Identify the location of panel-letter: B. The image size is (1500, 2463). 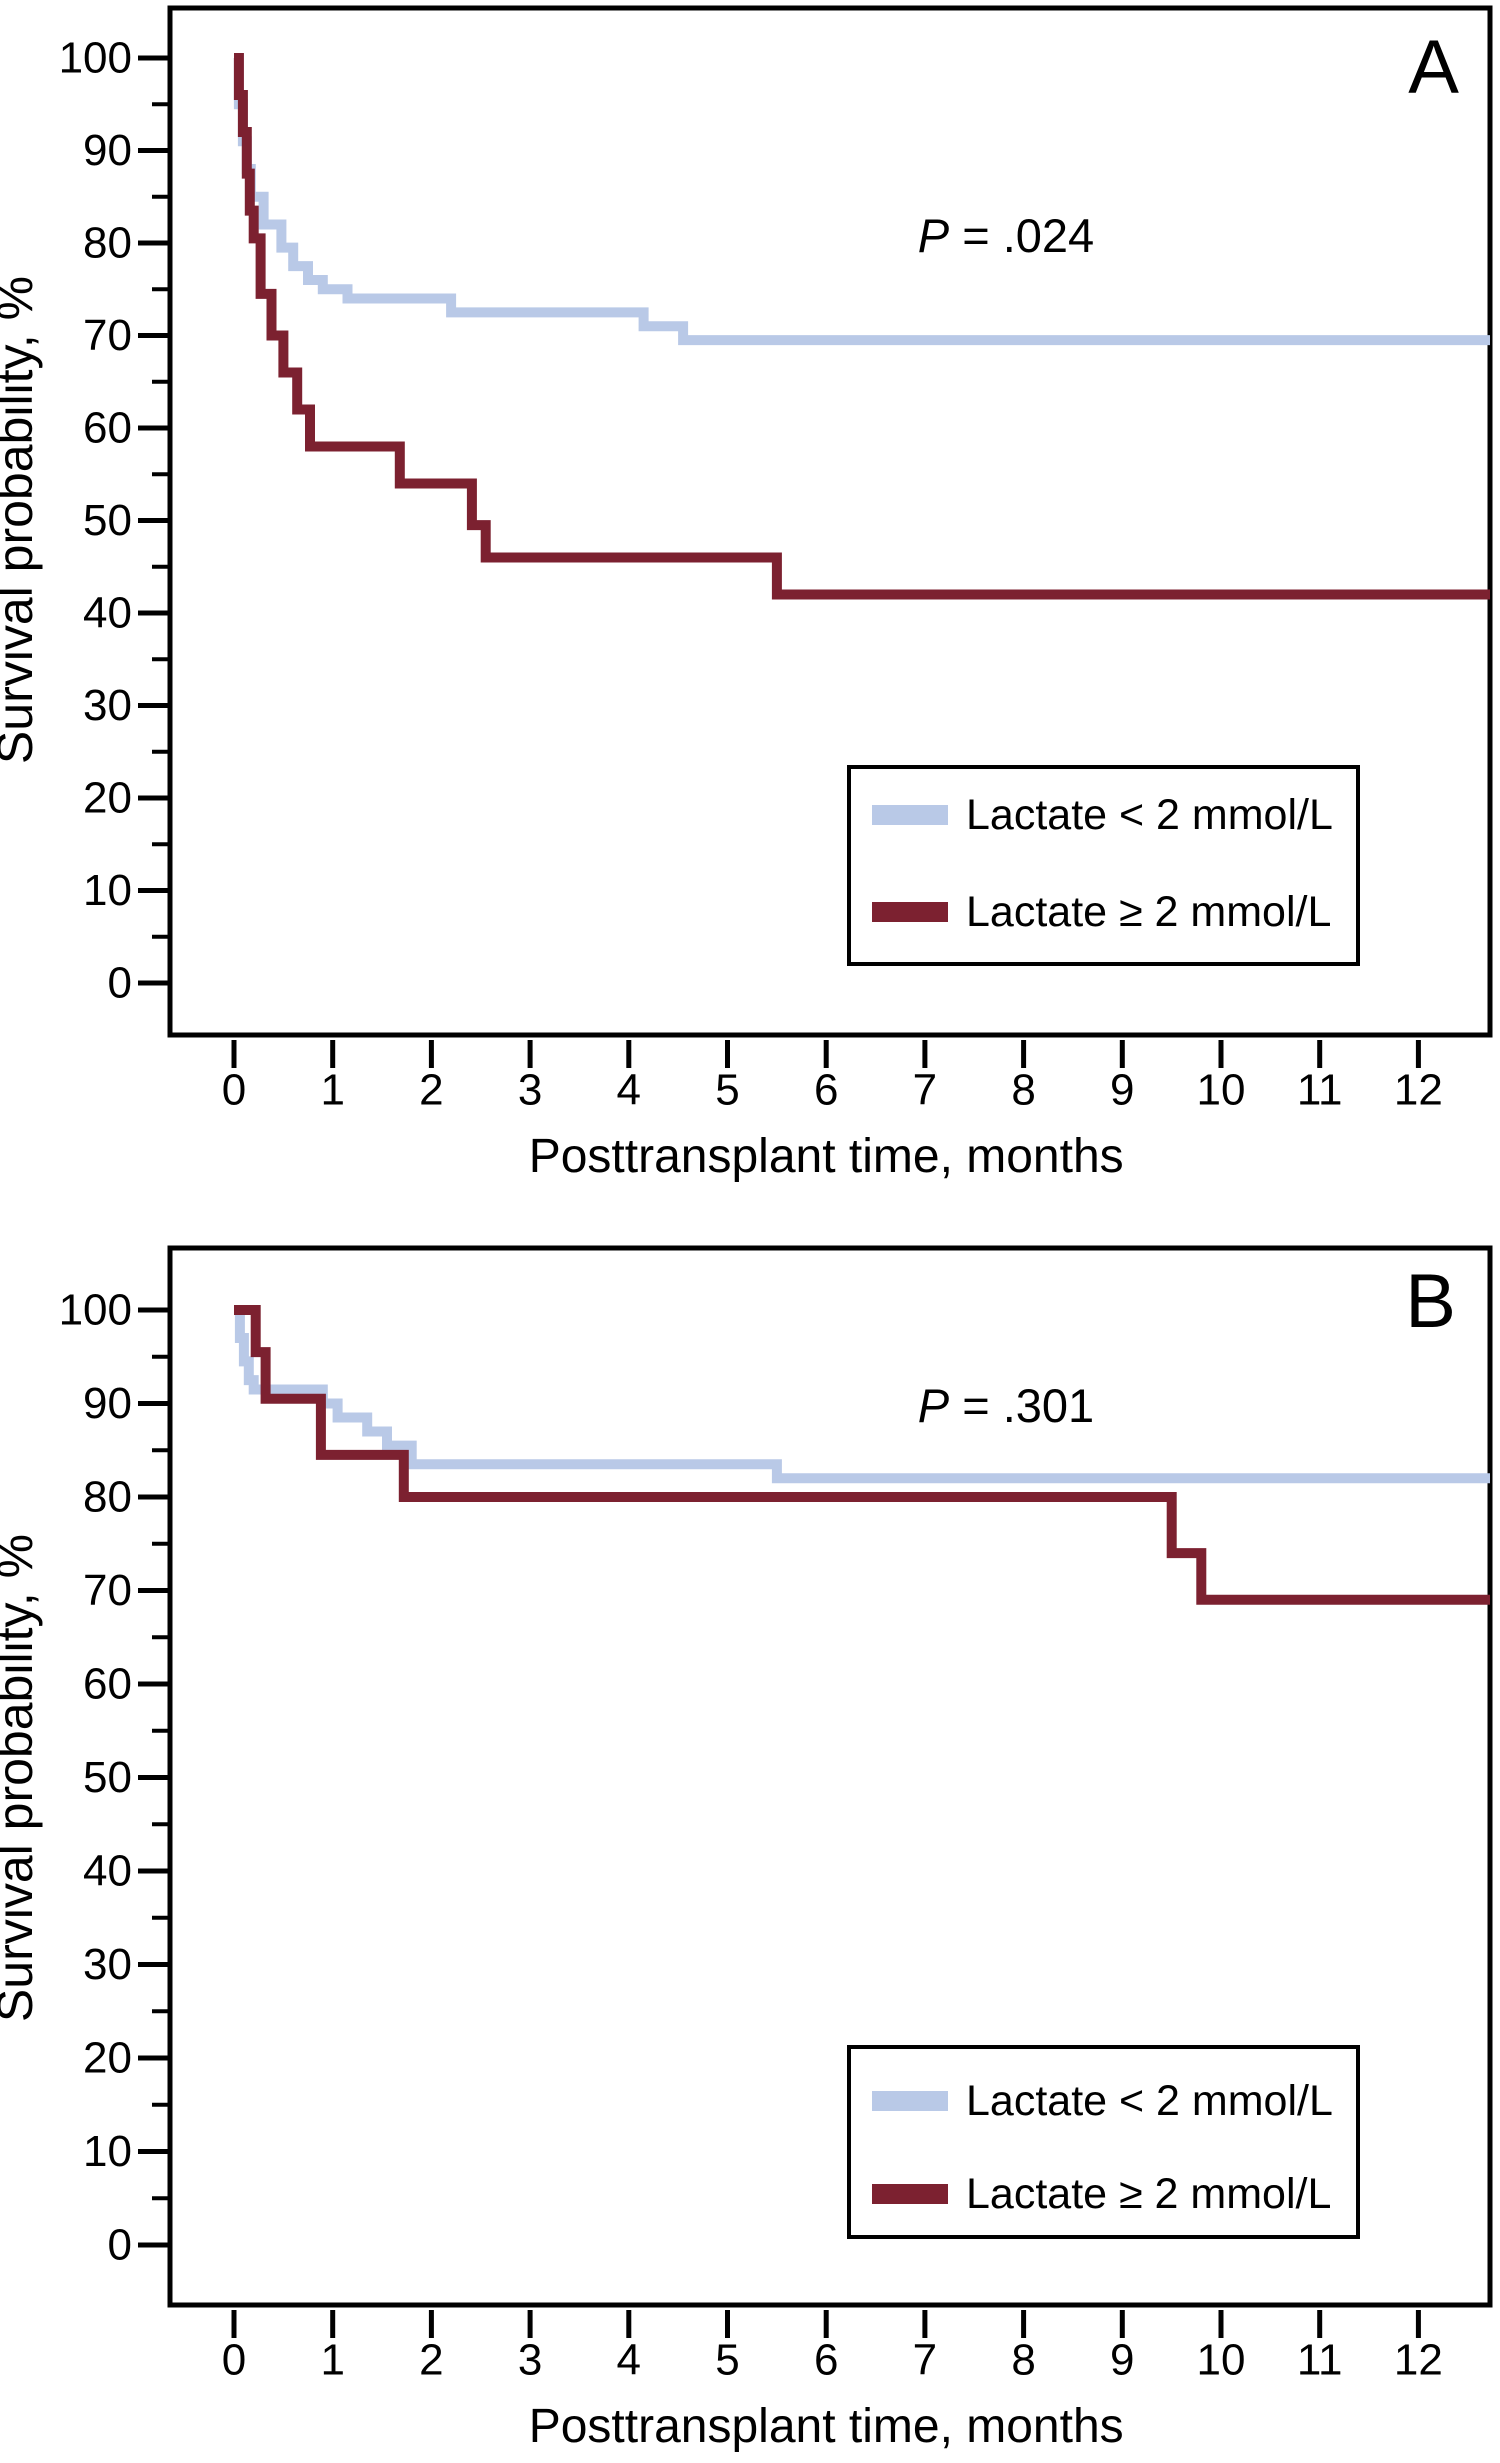
(1430, 1301).